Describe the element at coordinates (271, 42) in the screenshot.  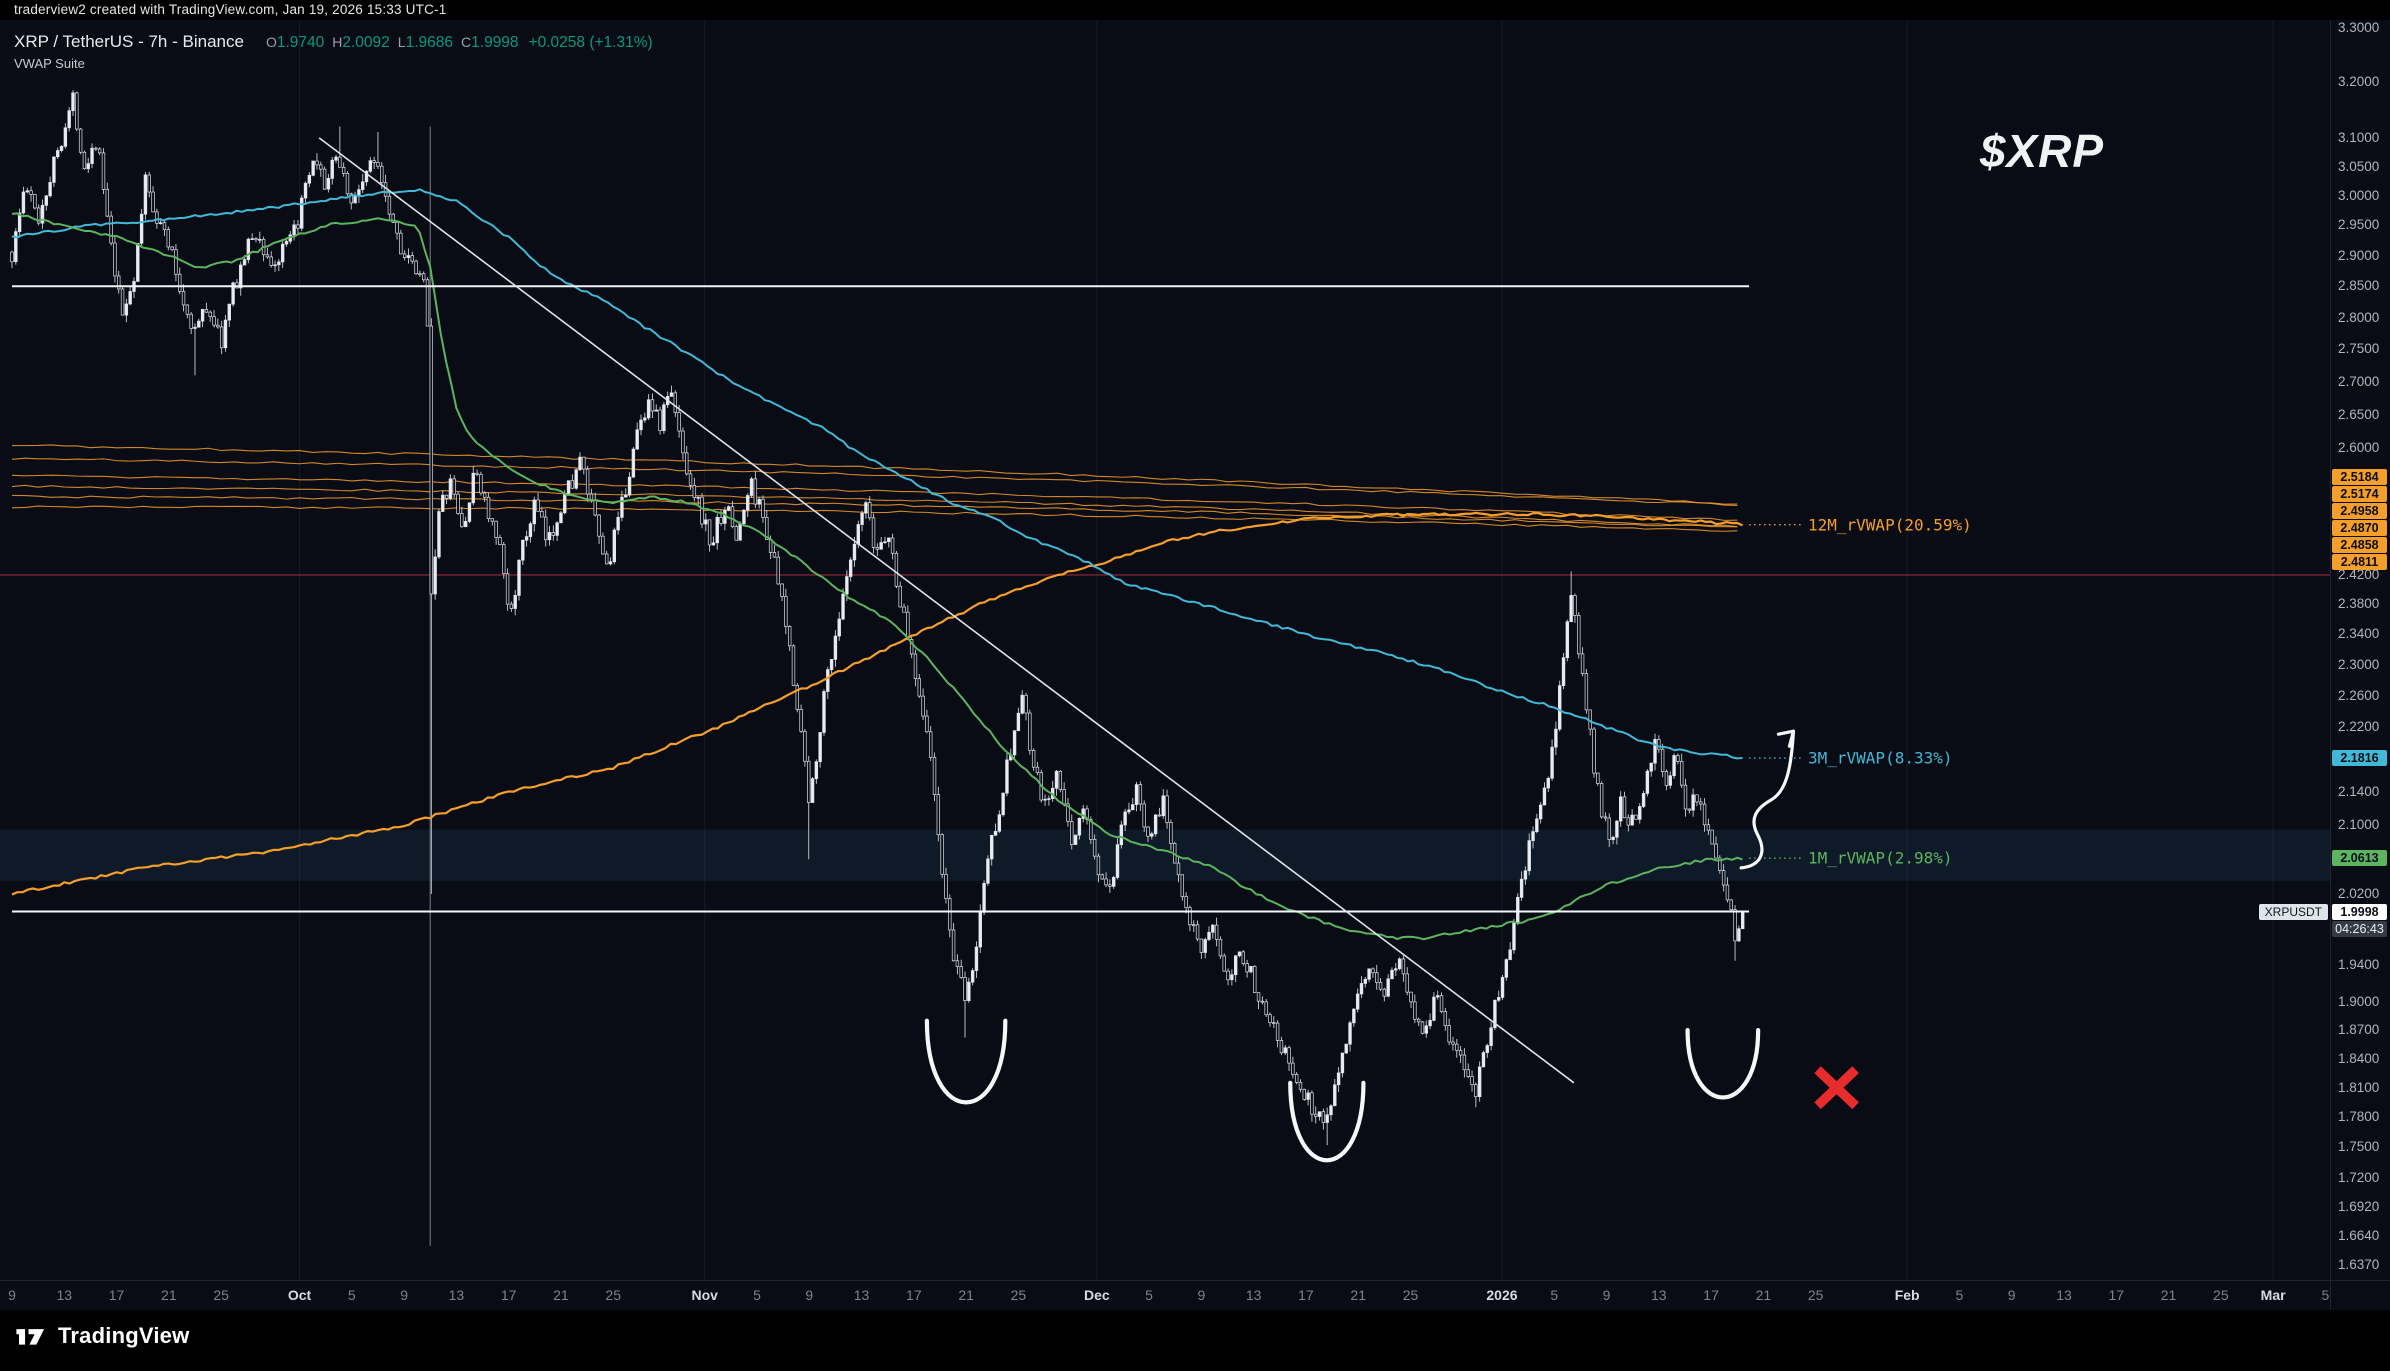
I see `ohlc-open-label: O` at that location.